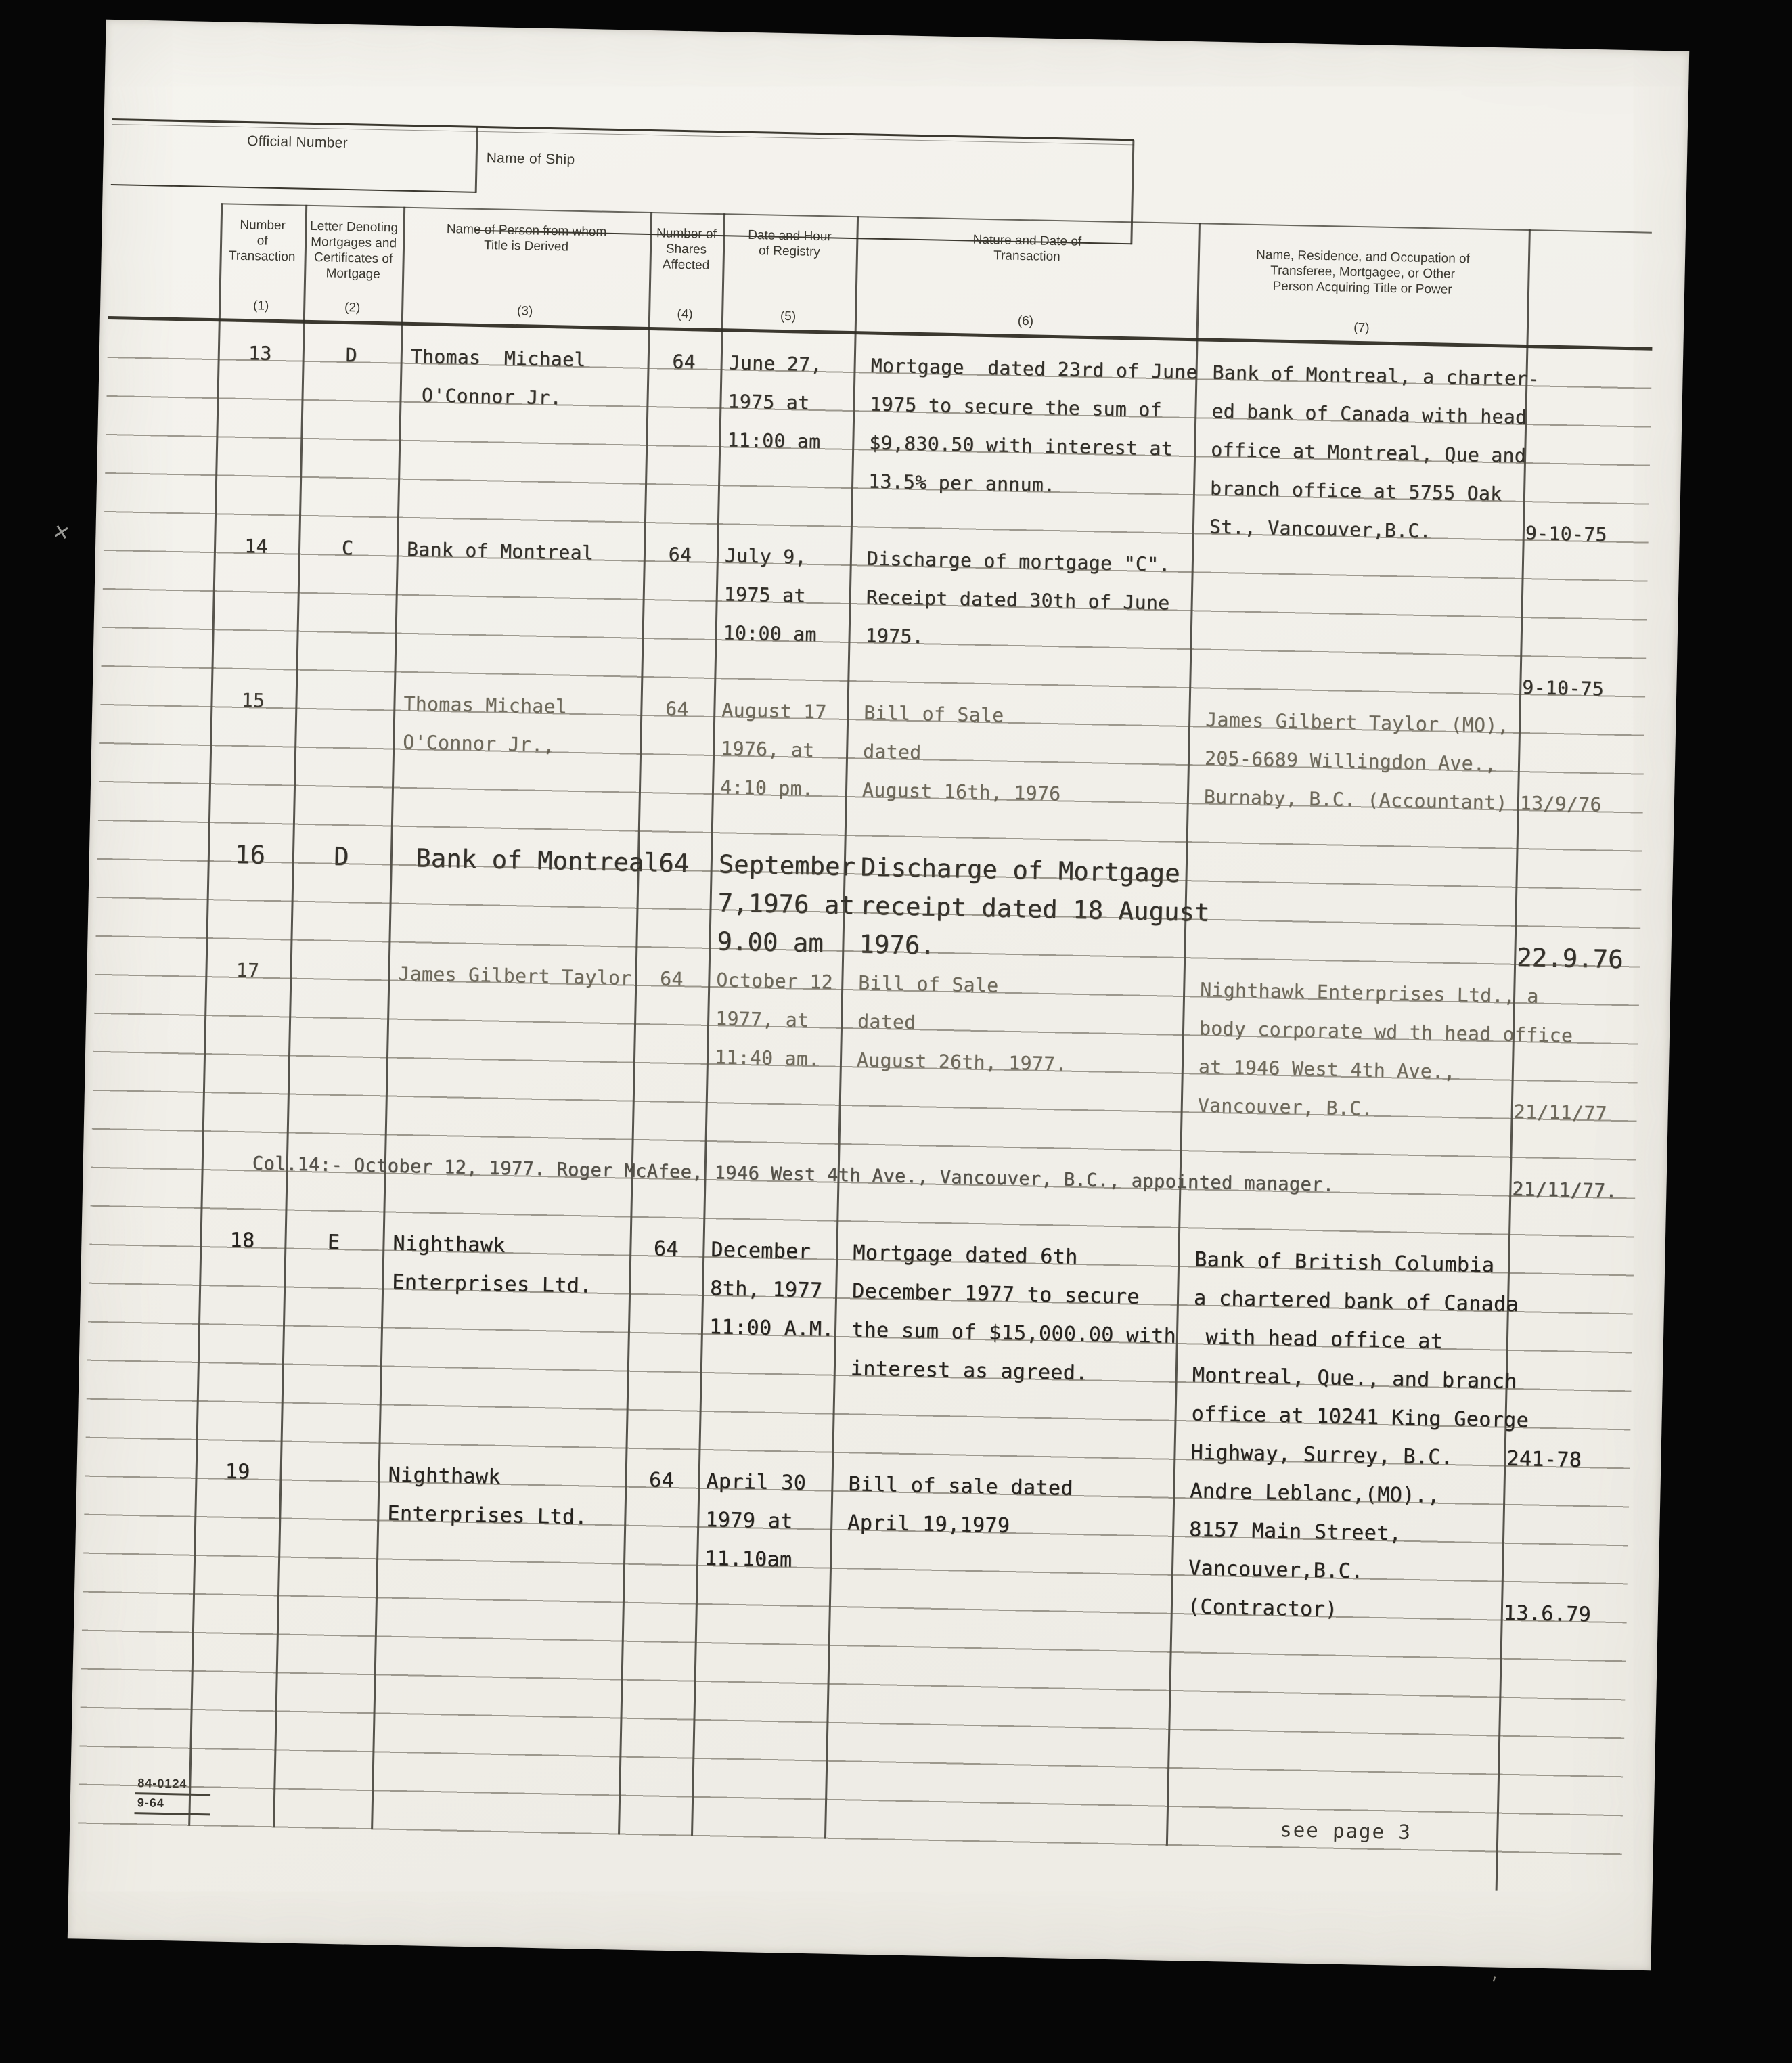 The height and width of the screenshot is (2063, 1792). What do you see at coordinates (1544, 1459) in the screenshot?
I see `registration-date: 241-78` at bounding box center [1544, 1459].